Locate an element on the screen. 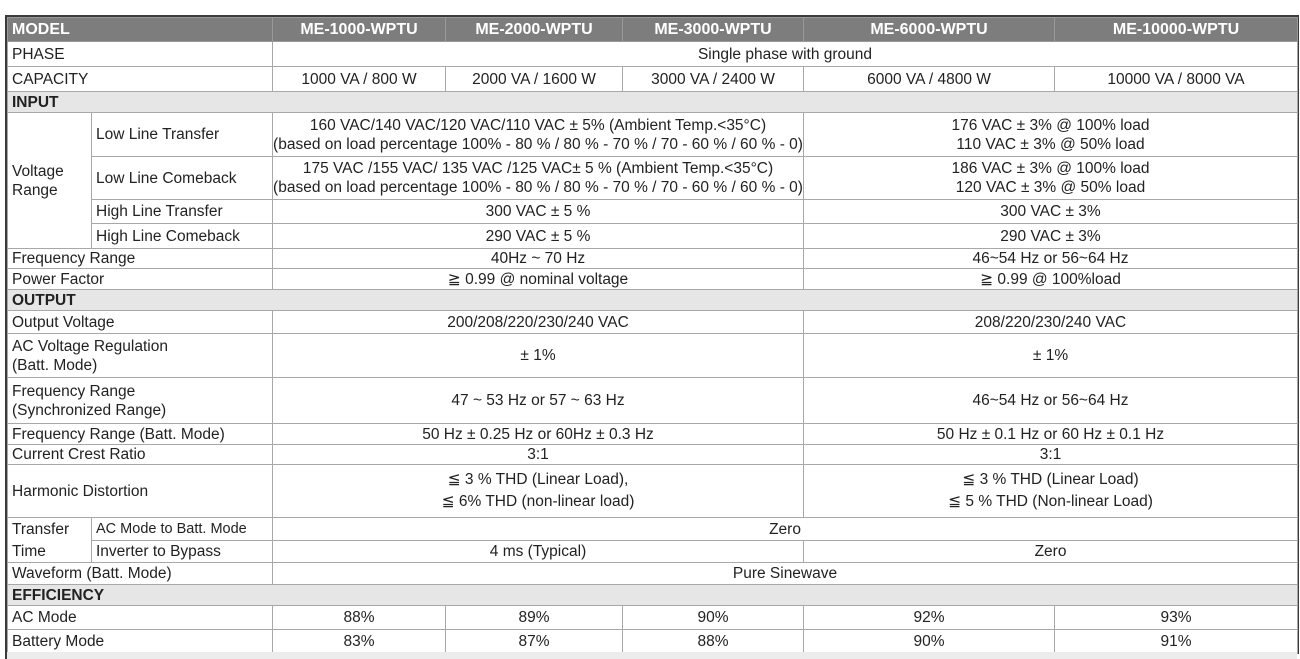 The image size is (1300, 659). ac-mode-value: 89% is located at coordinates (534, 617).